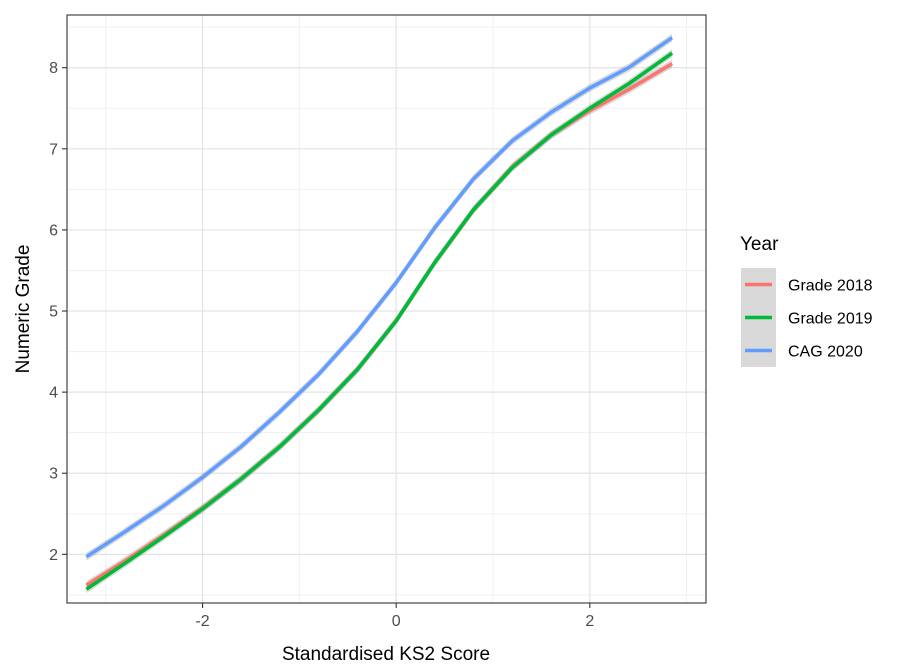 This screenshot has height=668, width=906. Describe the element at coordinates (589, 621) in the screenshot. I see `x-tick-label: 2` at that location.